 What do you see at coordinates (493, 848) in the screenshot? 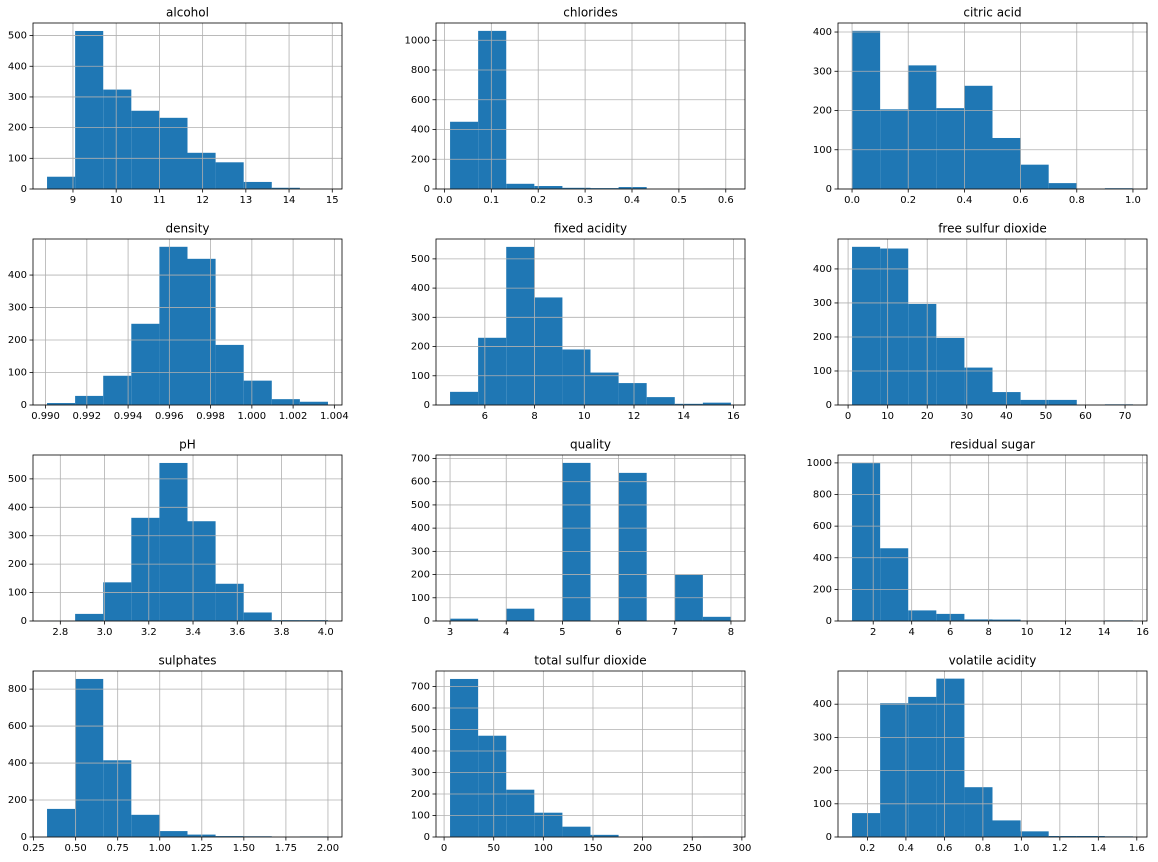
I see `x-tick-label: 50` at bounding box center [493, 848].